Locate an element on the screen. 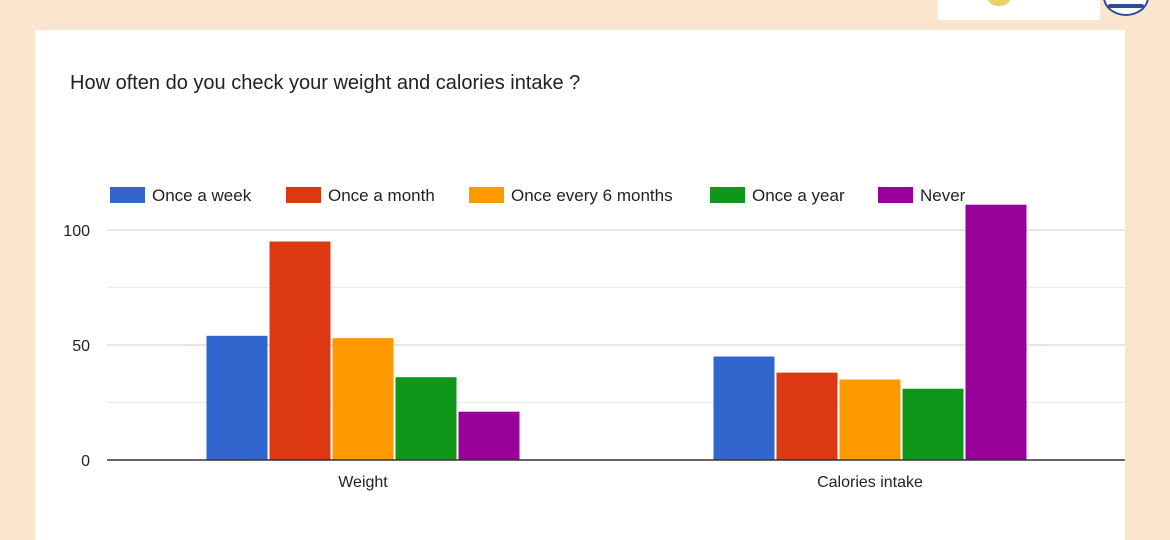  logo-icon is located at coordinates (999, 3).